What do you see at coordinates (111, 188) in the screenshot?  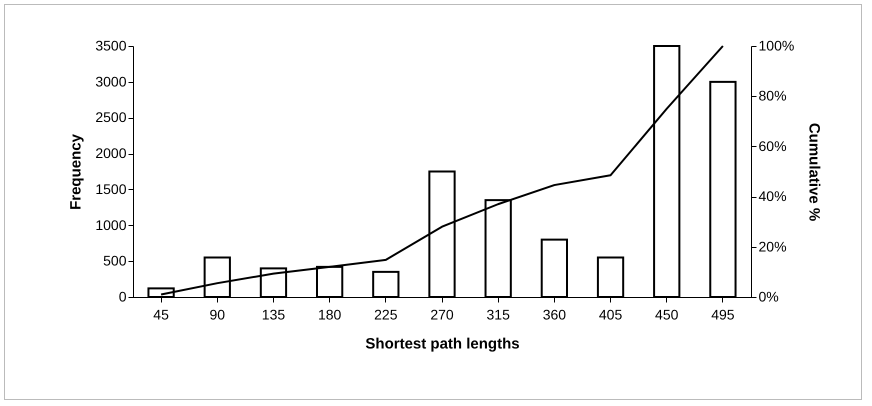 I see `y-tick-label: 1500` at bounding box center [111, 188].